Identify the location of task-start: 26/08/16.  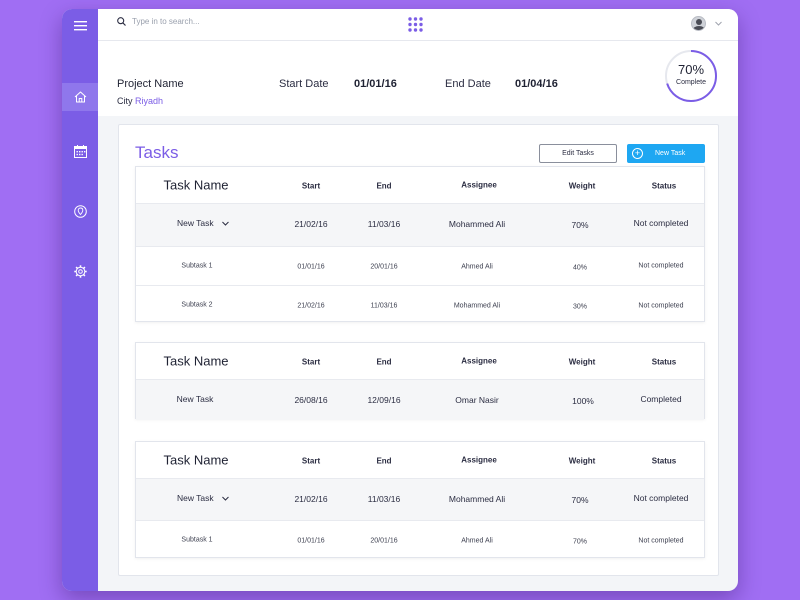
(311, 400).